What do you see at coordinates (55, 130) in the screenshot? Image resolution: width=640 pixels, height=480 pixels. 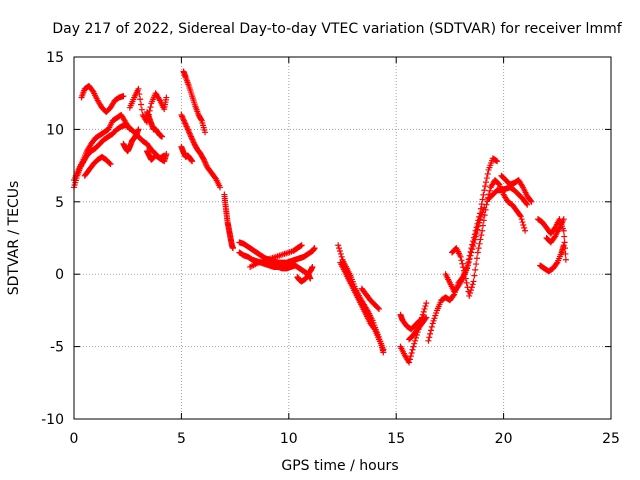 I see `y-tick-label: 10` at bounding box center [55, 130].